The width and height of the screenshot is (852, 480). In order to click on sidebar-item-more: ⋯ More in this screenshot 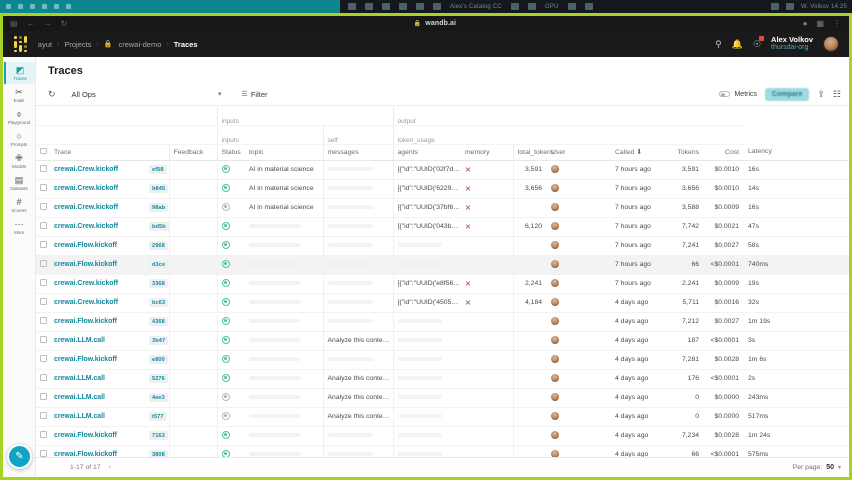, I will do `click(19, 227)`.